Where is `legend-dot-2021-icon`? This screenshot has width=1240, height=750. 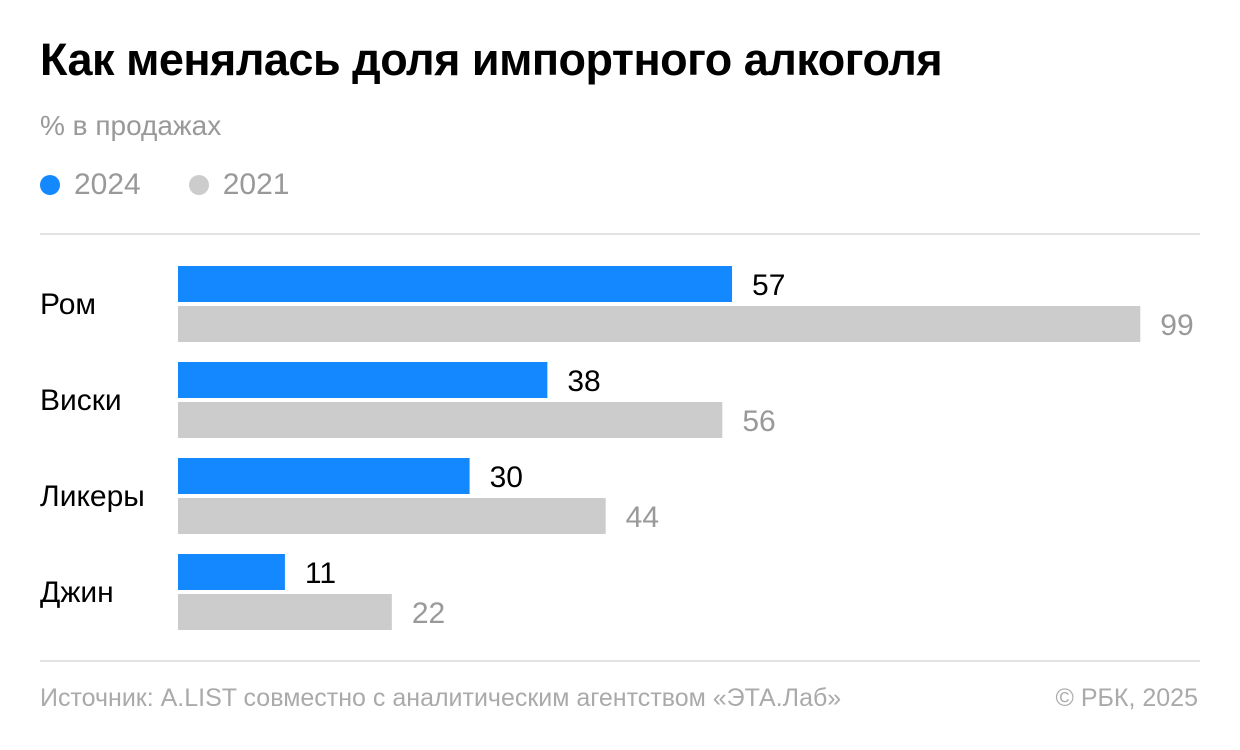 legend-dot-2021-icon is located at coordinates (198, 185).